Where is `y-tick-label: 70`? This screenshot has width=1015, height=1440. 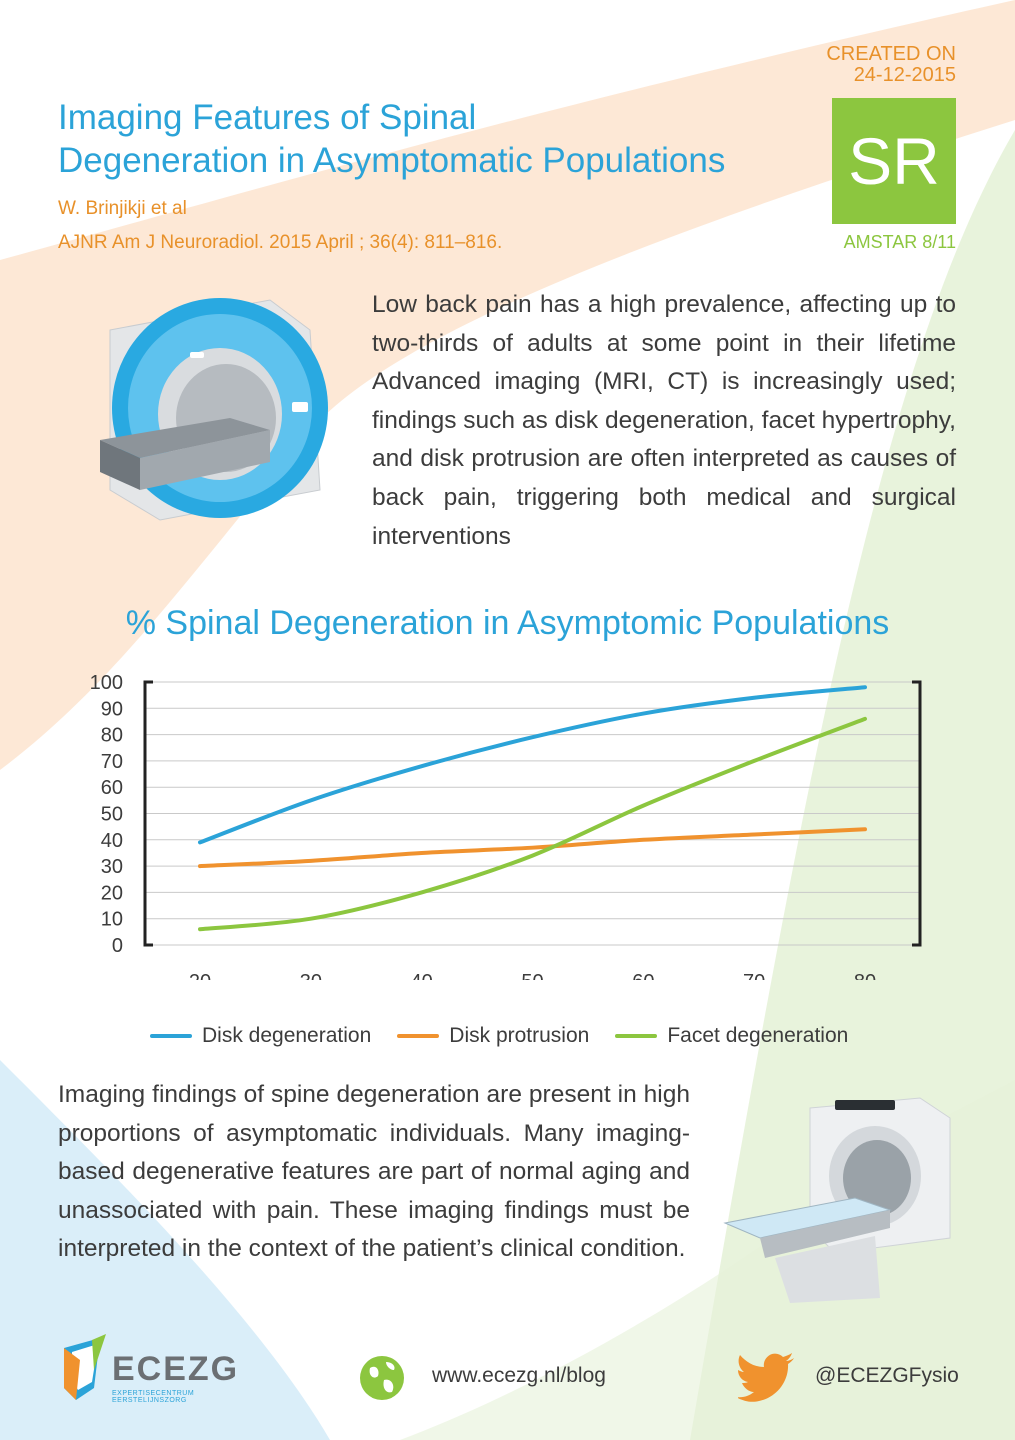
y-tick-label: 70 is located at coordinates (112, 762).